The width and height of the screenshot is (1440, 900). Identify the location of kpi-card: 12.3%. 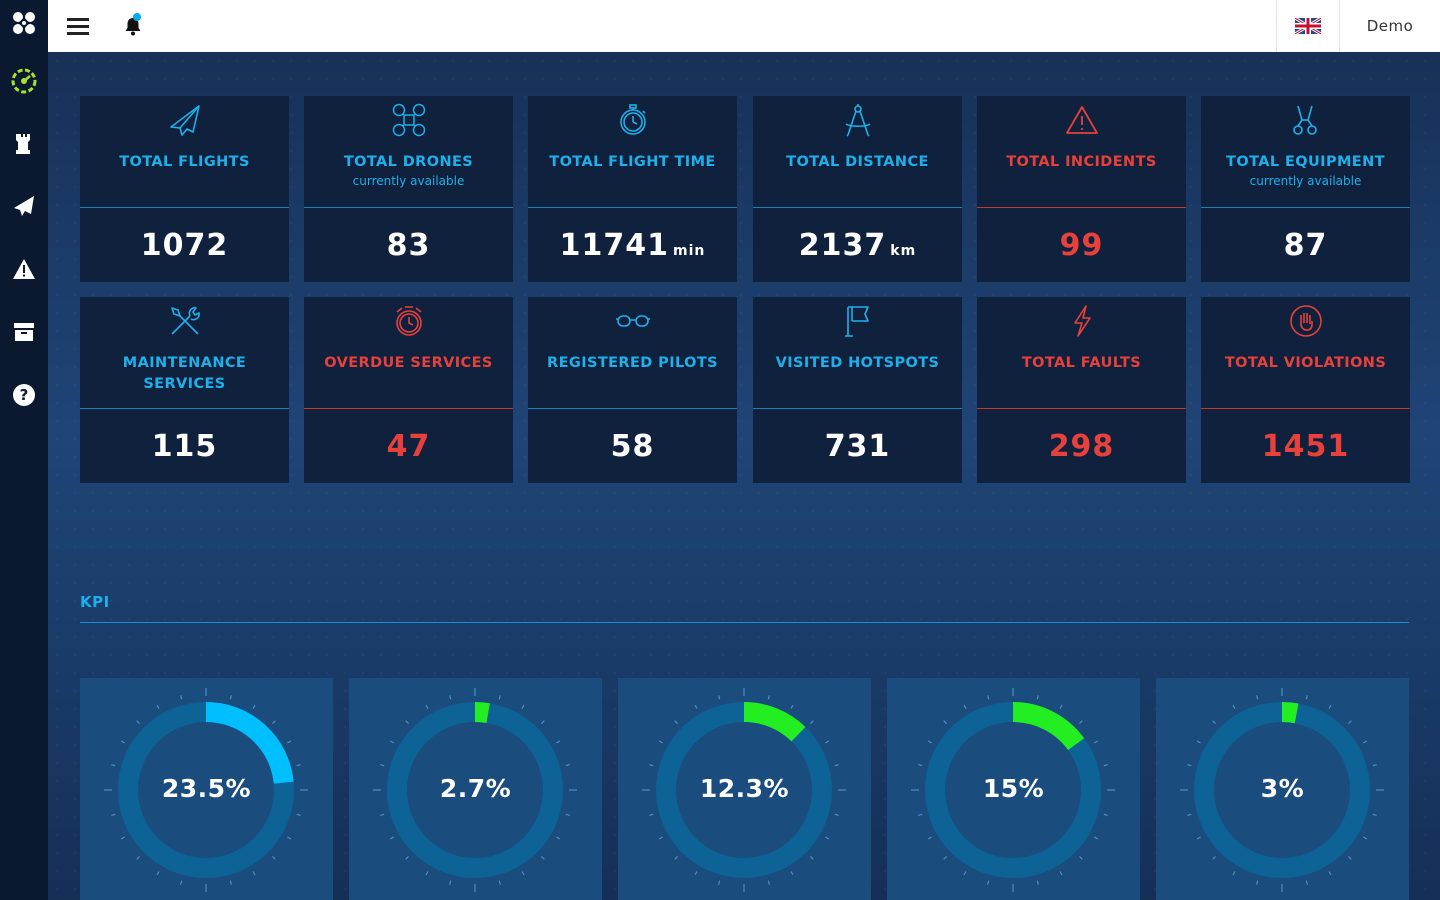
(744, 789).